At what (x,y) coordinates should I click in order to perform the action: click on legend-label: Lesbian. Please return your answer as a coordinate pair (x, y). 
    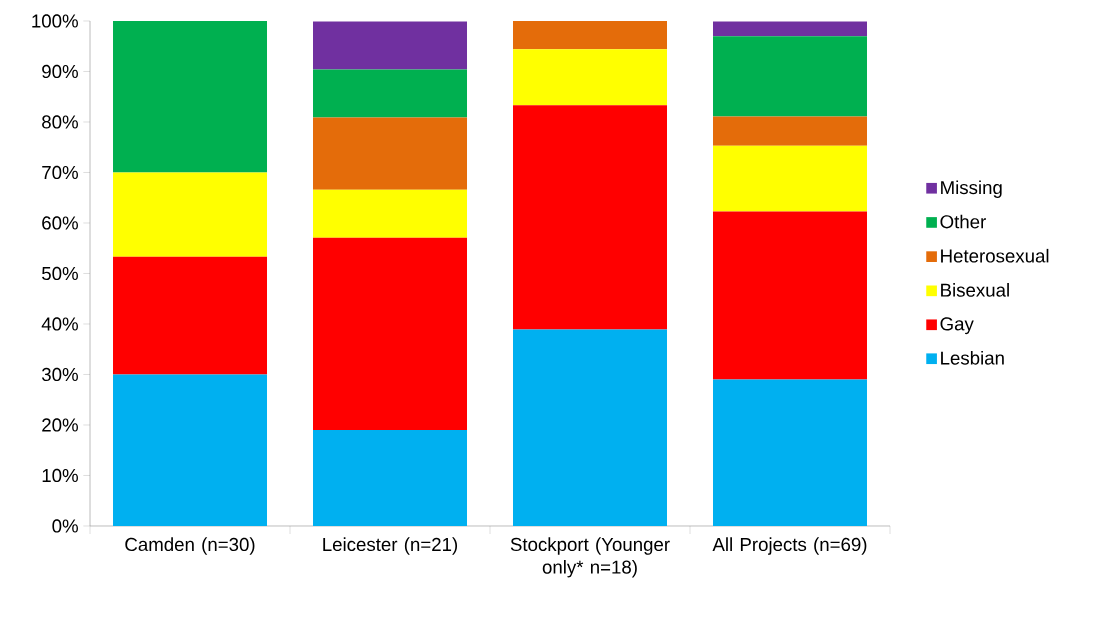
    Looking at the image, I should click on (972, 357).